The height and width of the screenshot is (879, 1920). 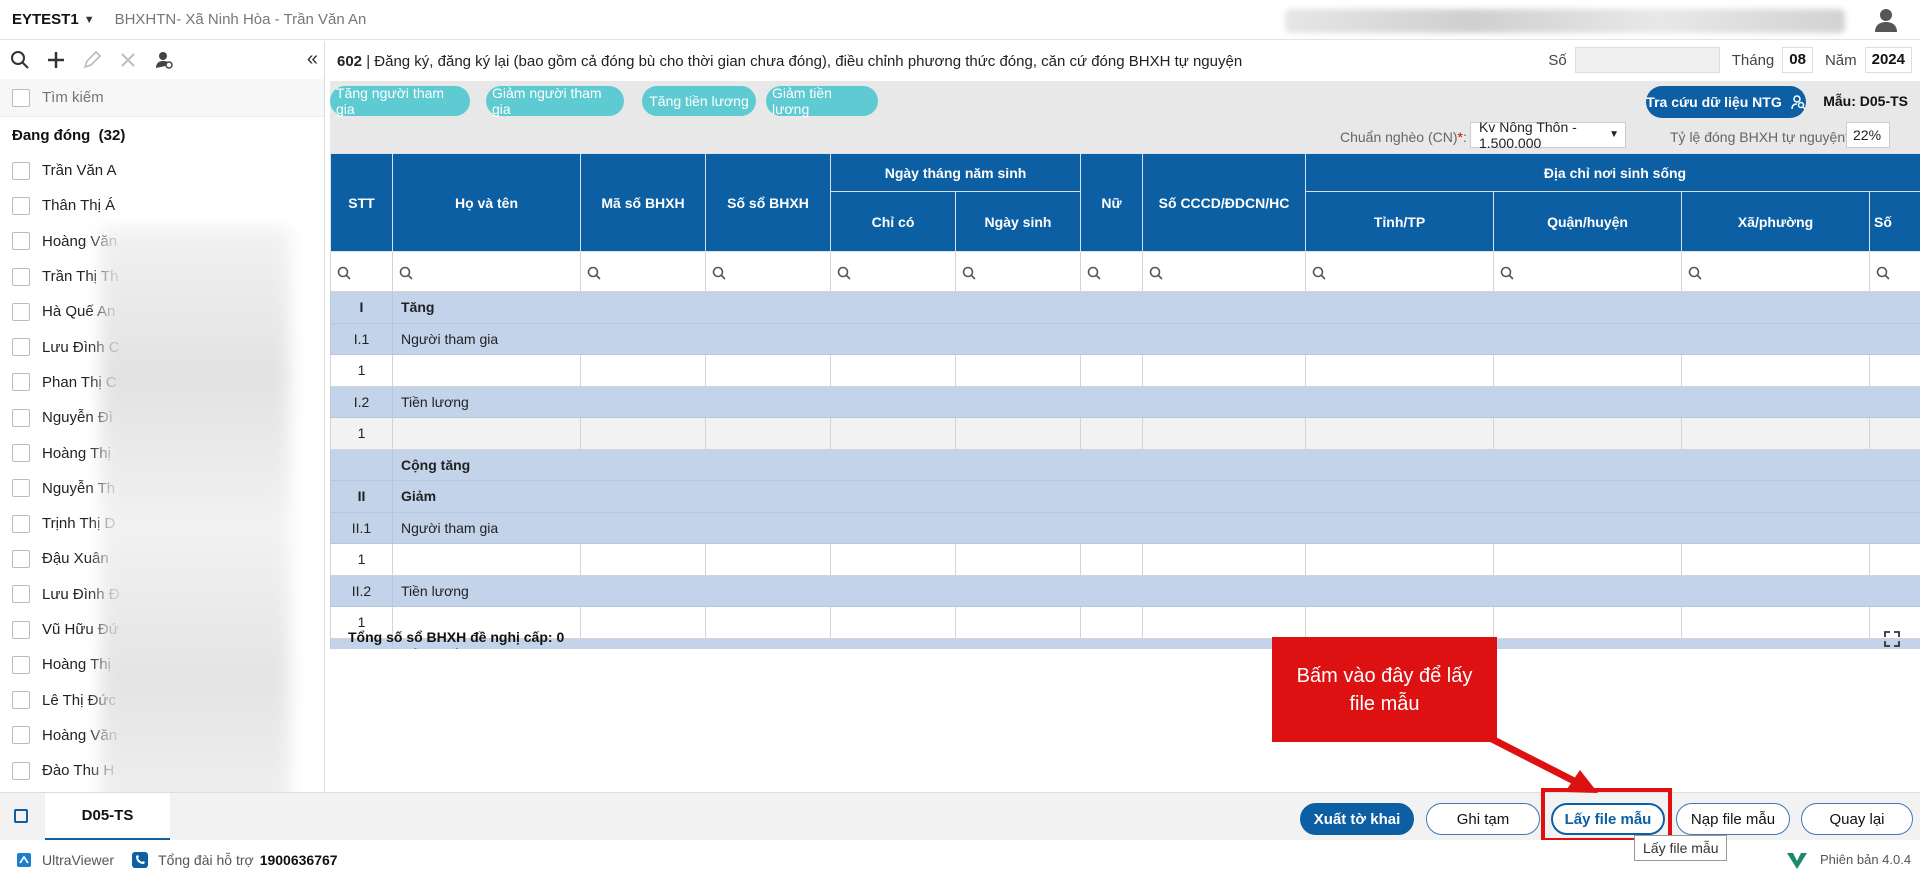 I want to click on quay-lai-button: Quay lại, so click(x=1857, y=819).